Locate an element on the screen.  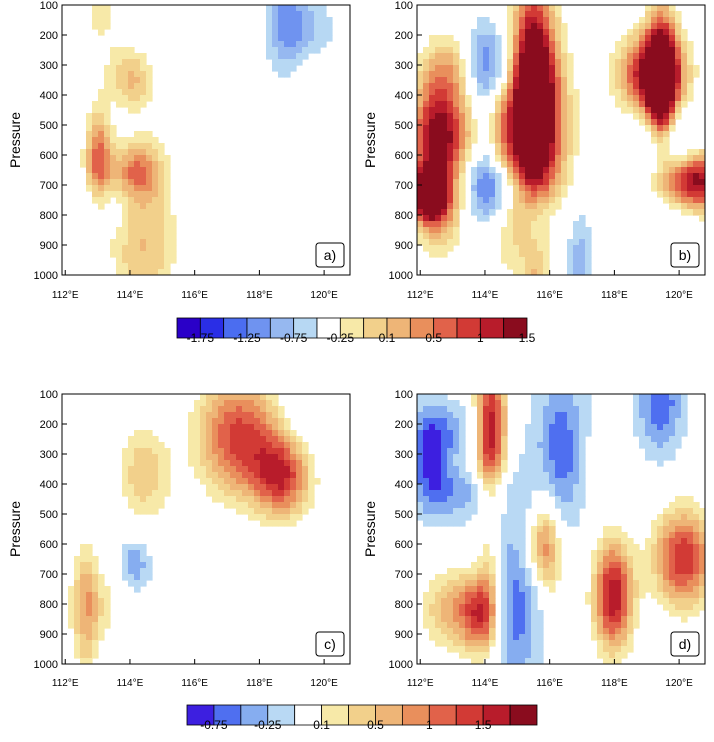
y-axis-label: Pressure is located at coordinates (15, 140).